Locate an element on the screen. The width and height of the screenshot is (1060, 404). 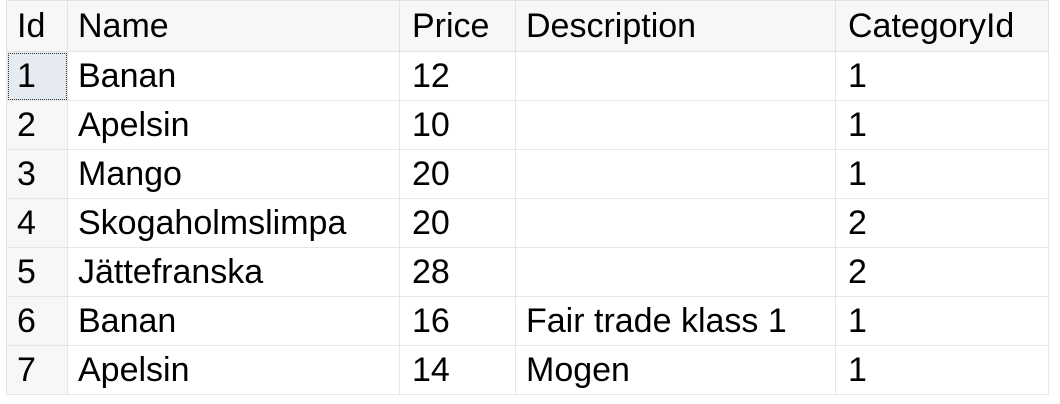
cell-id: 3 is located at coordinates (37, 174).